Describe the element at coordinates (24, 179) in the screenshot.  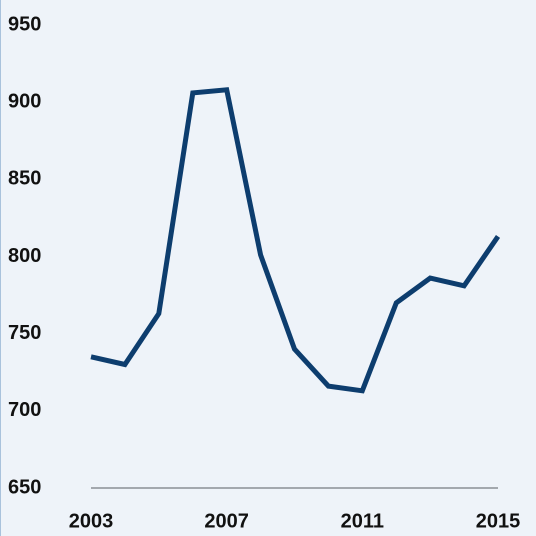
I see `y-tick-label: 850` at that location.